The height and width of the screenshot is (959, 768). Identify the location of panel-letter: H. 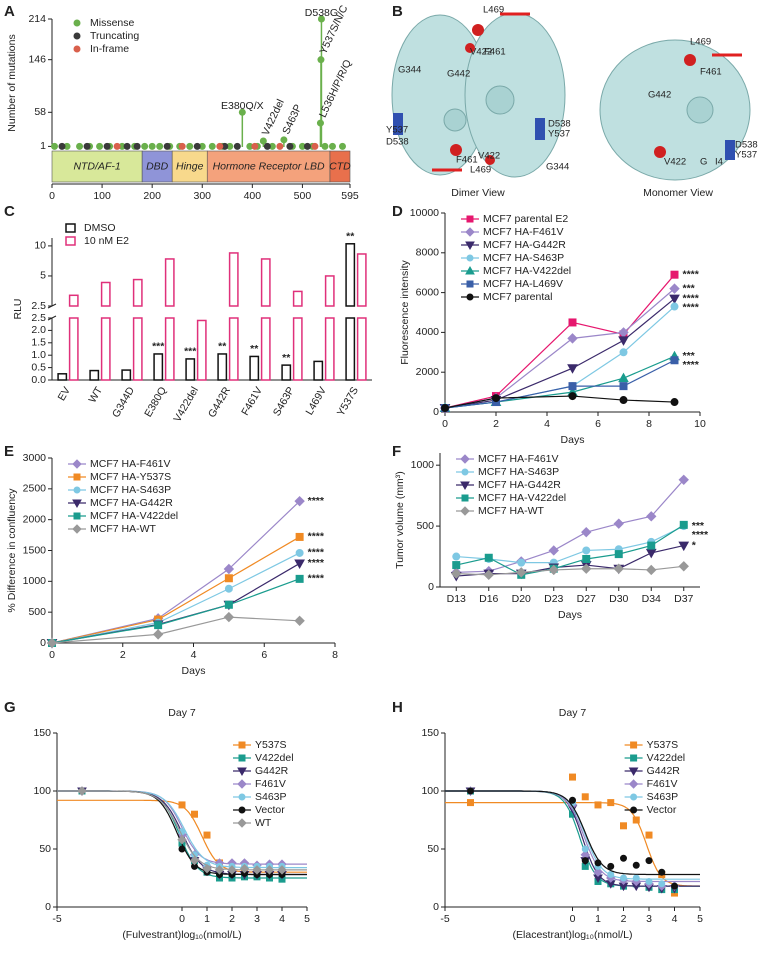
(397, 707).